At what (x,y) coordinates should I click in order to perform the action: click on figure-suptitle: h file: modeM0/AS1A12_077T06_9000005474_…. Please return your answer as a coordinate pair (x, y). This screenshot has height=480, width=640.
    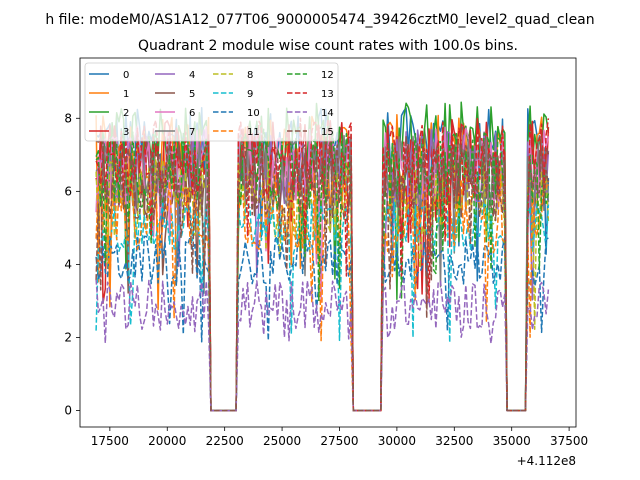
    Looking at the image, I should click on (319, 20).